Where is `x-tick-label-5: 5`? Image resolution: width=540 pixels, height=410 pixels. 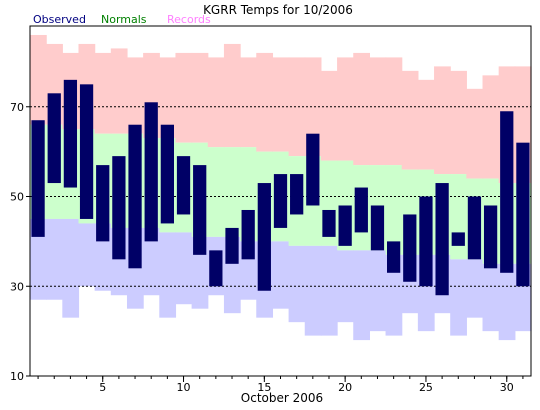 x-tick-label-5: 5 is located at coordinates (102, 387).